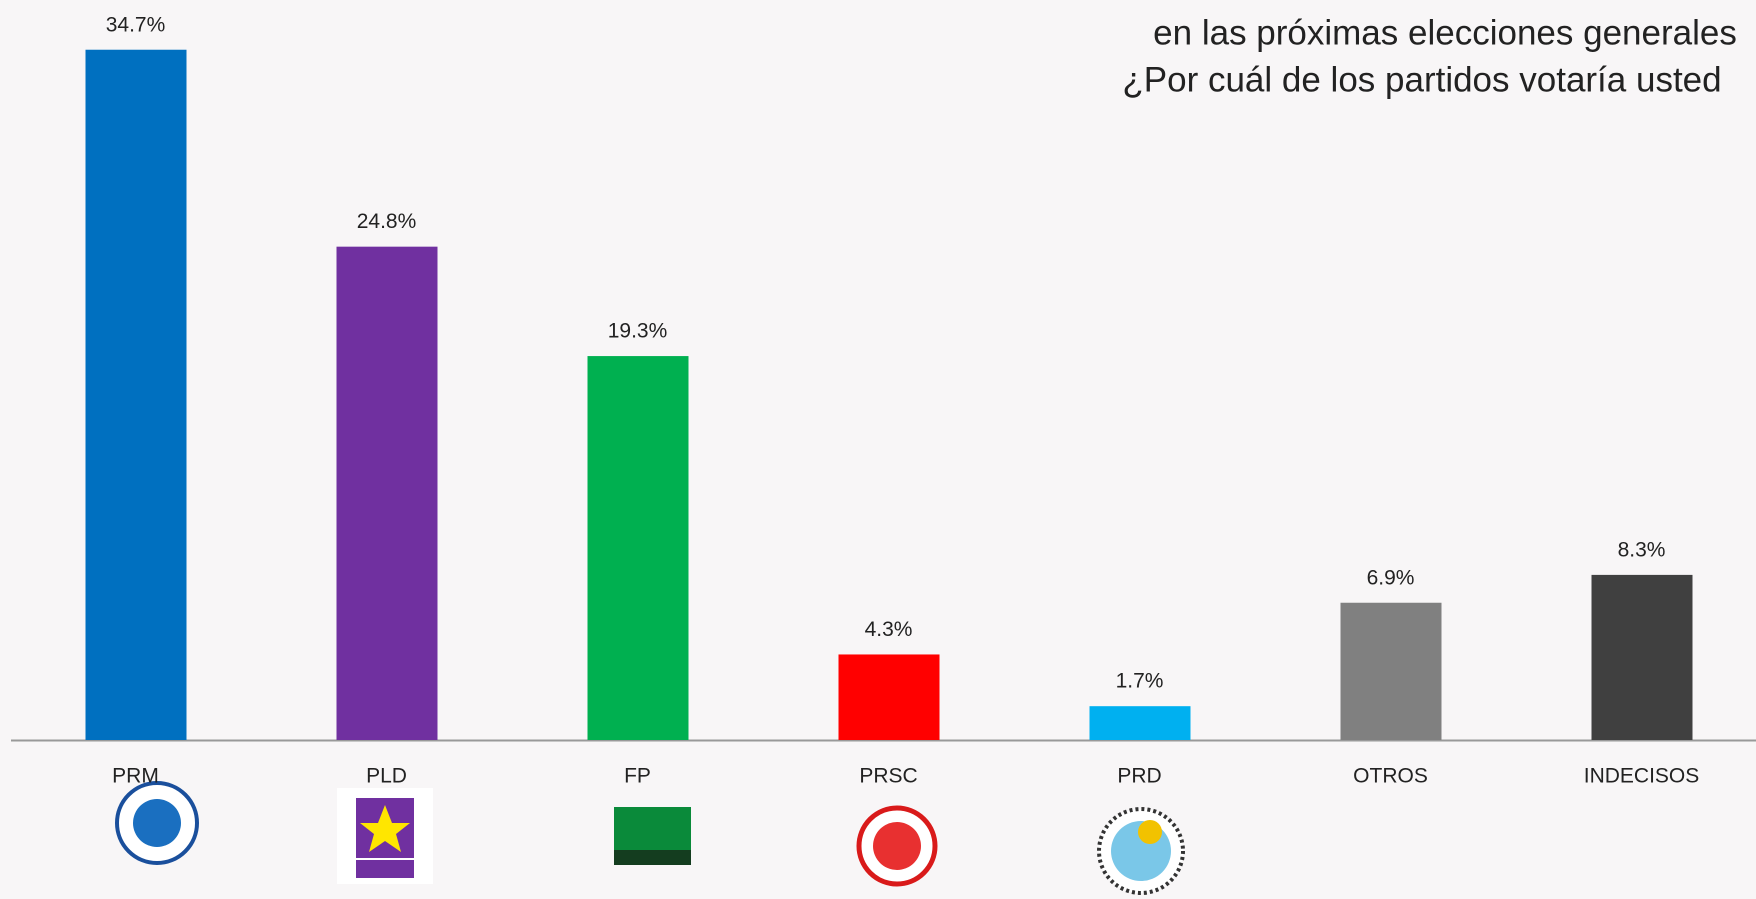  What do you see at coordinates (135, 776) in the screenshot?
I see `x-tick-label: PRM` at bounding box center [135, 776].